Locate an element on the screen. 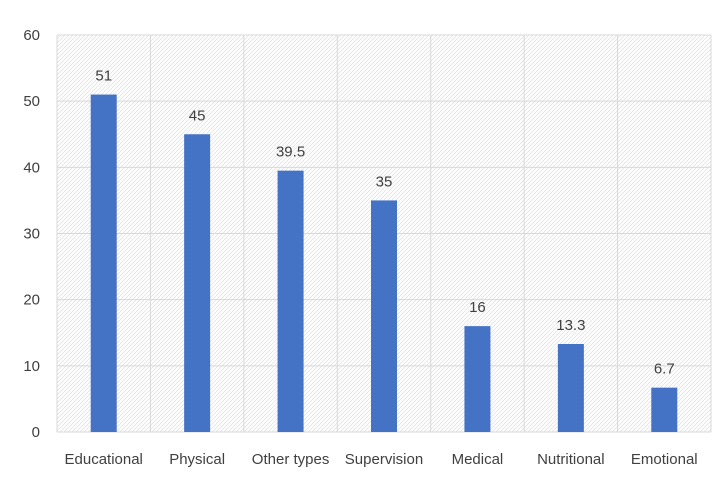  y-tick-label: 30 is located at coordinates (31, 234).